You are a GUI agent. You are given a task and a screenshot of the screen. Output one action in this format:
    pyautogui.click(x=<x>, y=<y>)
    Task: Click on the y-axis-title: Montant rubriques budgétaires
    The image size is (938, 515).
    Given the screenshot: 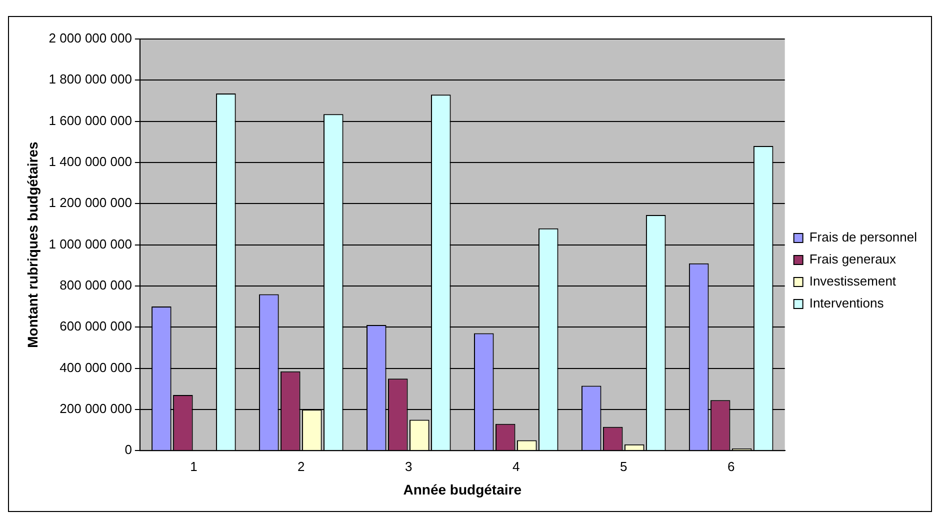 What is the action you would take?
    pyautogui.click(x=32, y=245)
    